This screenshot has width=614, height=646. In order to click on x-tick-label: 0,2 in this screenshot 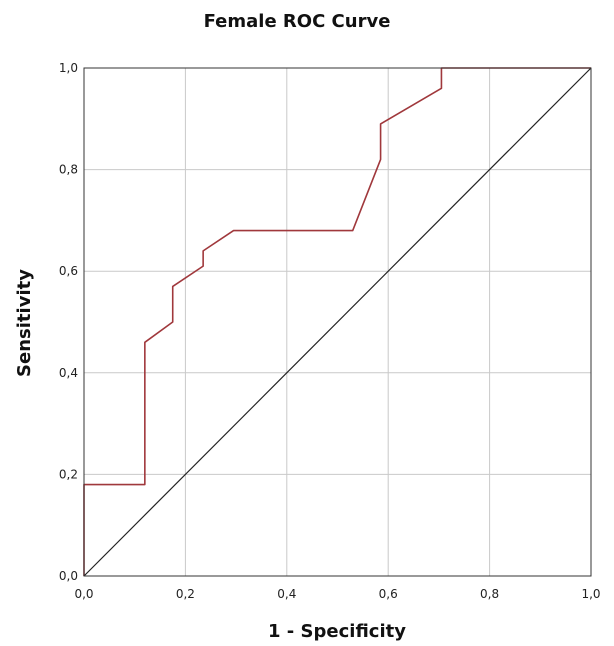, I will do `click(185, 594)`.